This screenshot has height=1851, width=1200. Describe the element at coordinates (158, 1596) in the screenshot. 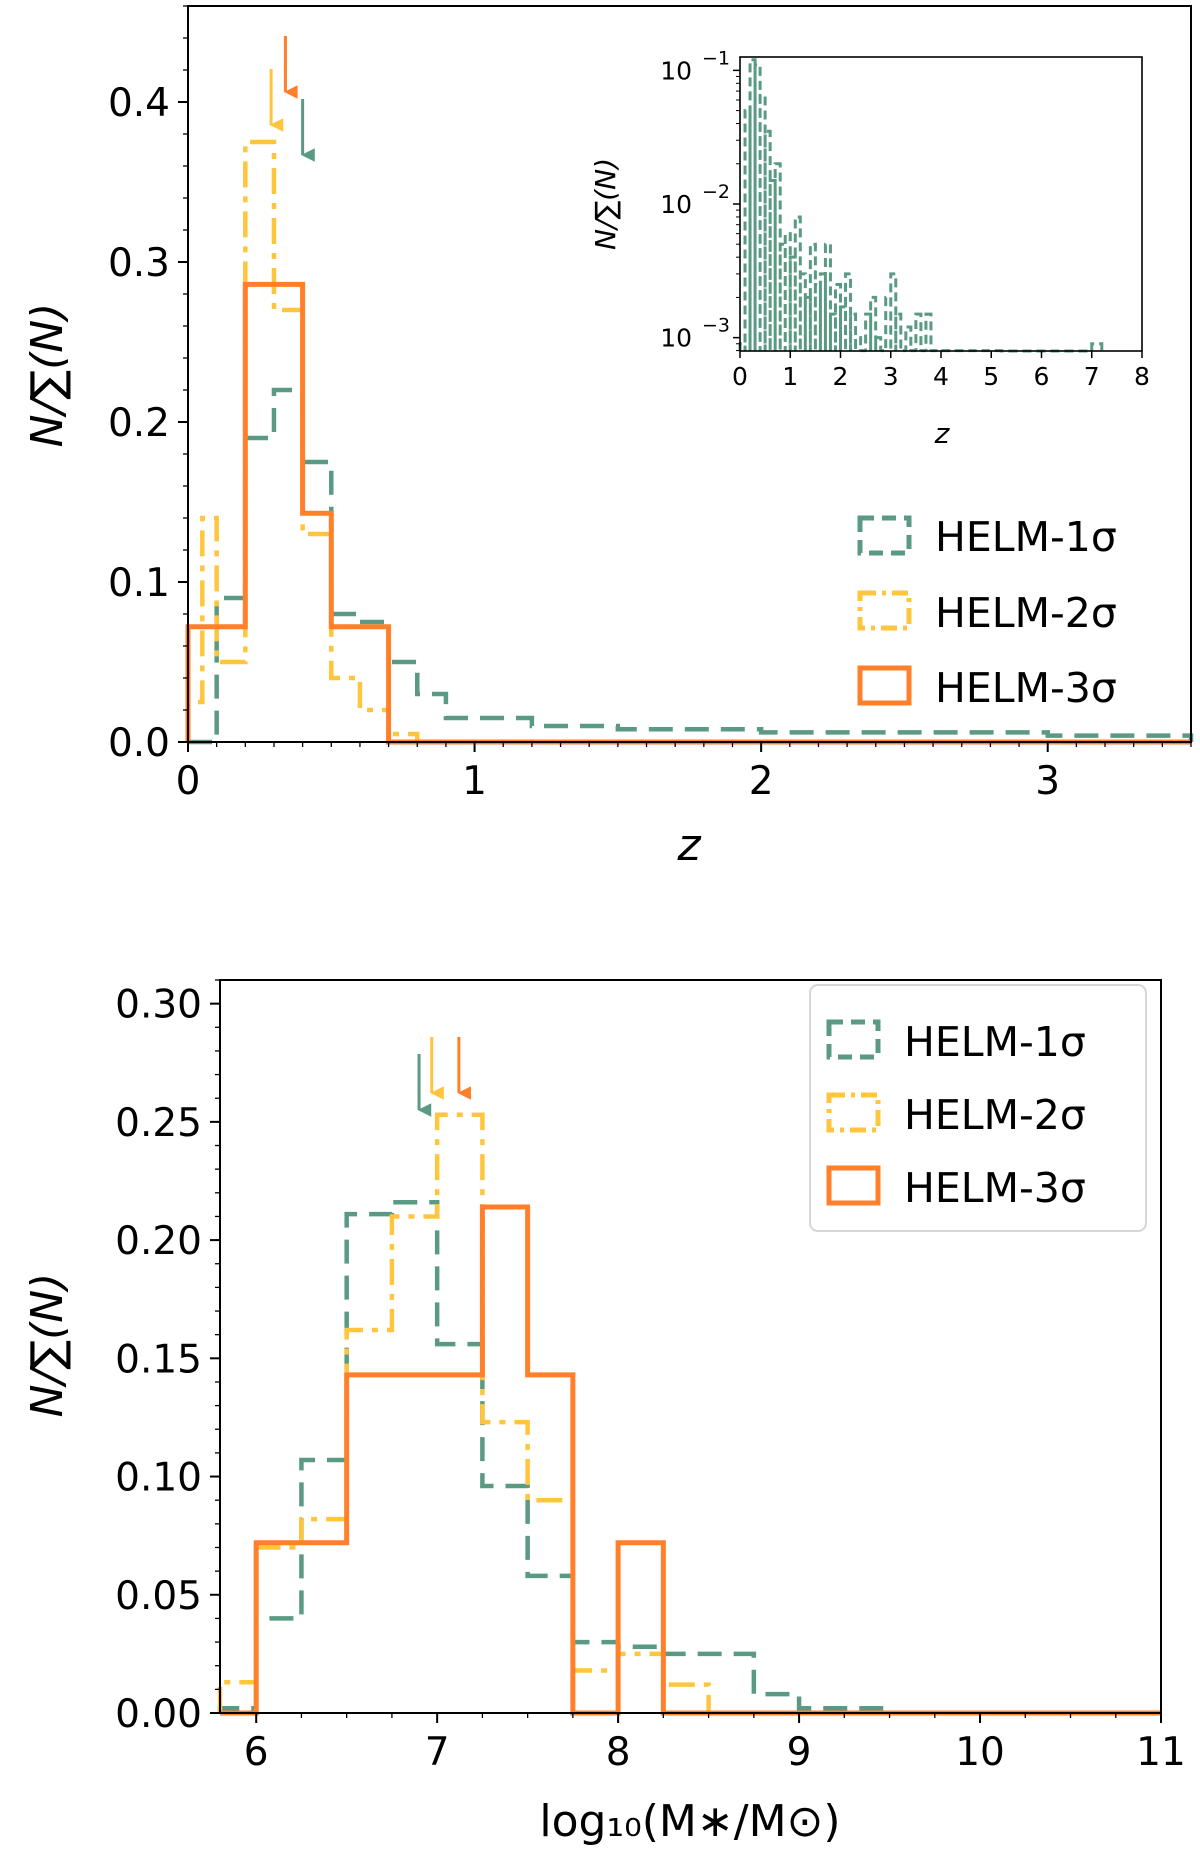

I see `y-tick-label: 0.05` at that location.